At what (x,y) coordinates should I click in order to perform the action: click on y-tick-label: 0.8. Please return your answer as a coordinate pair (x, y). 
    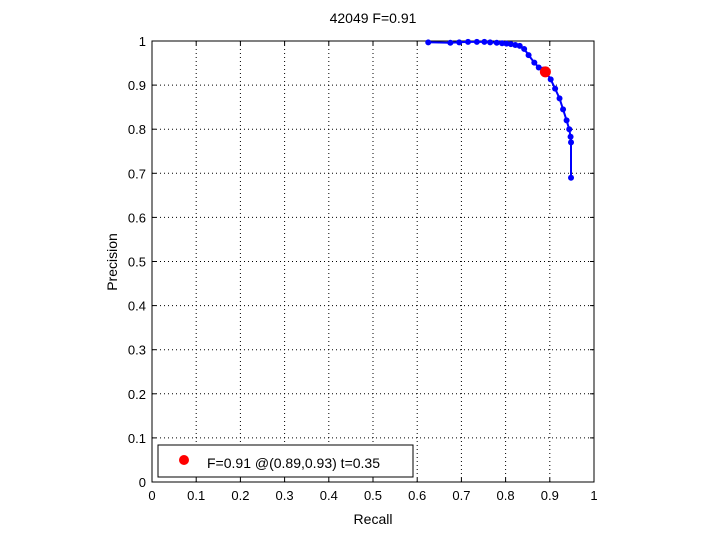
    Looking at the image, I should click on (137, 129).